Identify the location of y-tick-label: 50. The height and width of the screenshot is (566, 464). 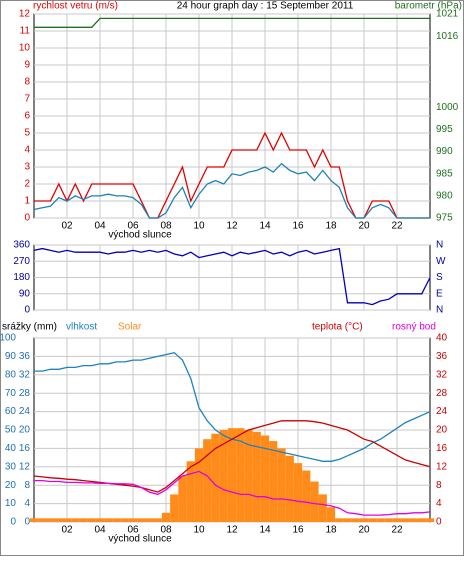
(11, 430).